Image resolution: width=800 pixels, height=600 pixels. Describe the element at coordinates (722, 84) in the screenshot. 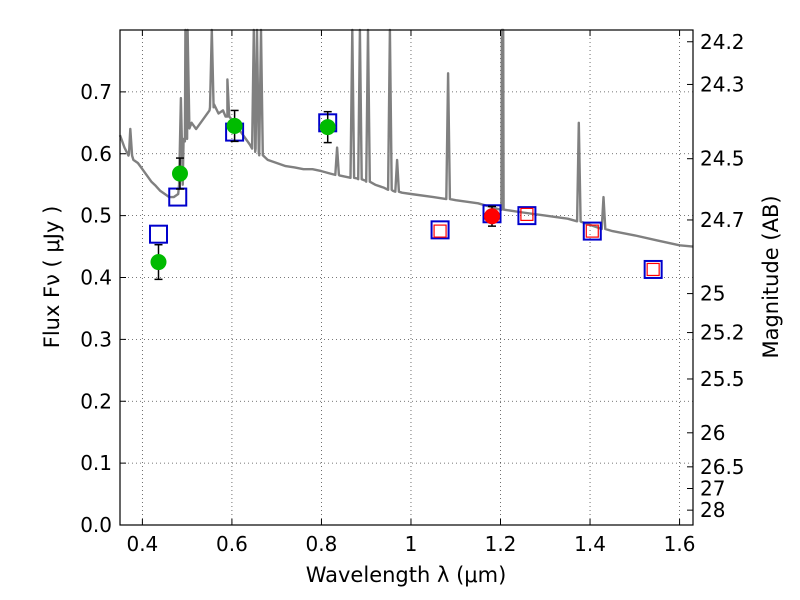

I see `right-tick-label: 24.3` at that location.